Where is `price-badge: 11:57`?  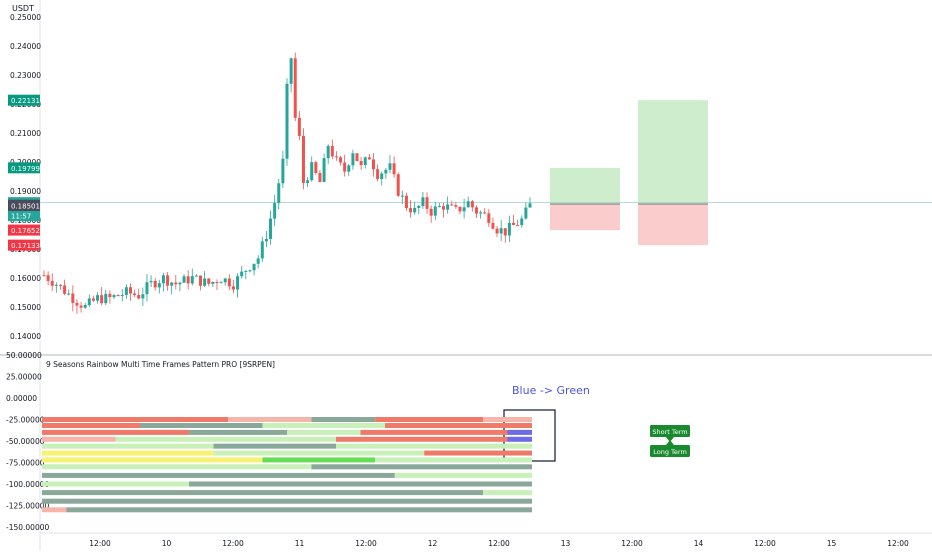
price-badge: 11:57 is located at coordinates (24, 216).